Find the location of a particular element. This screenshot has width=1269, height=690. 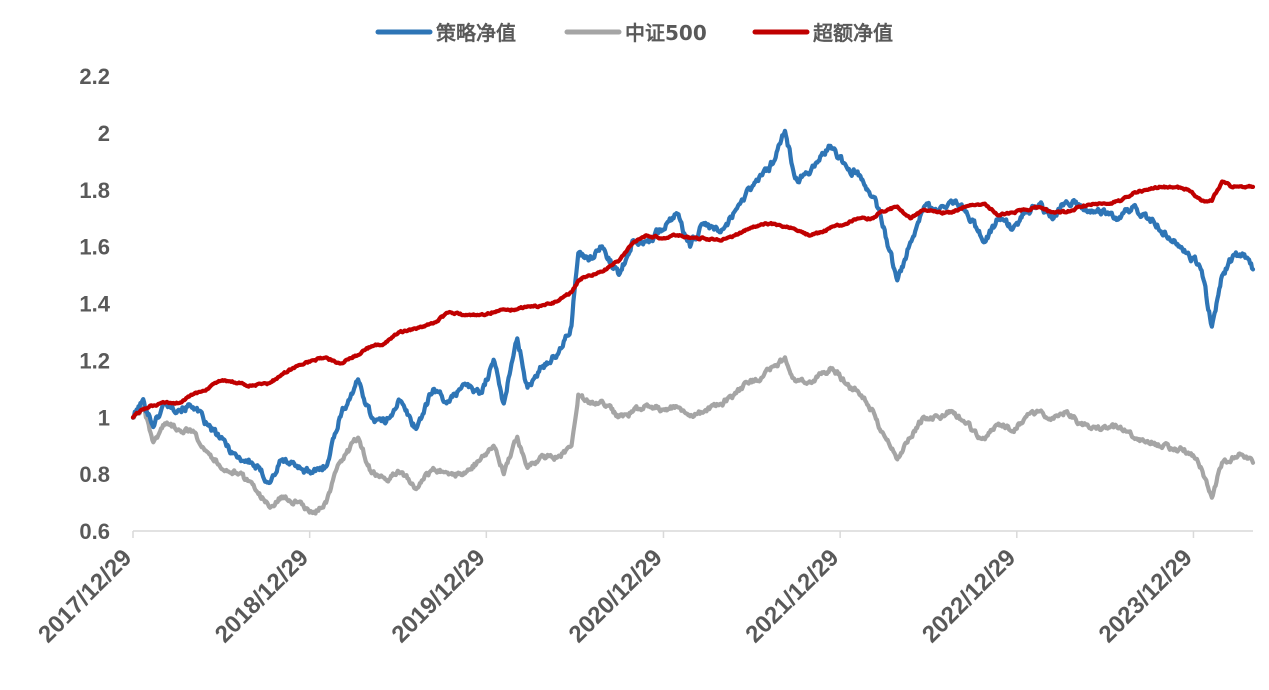

legend-label-2: 超额净值 is located at coordinates (852, 33).